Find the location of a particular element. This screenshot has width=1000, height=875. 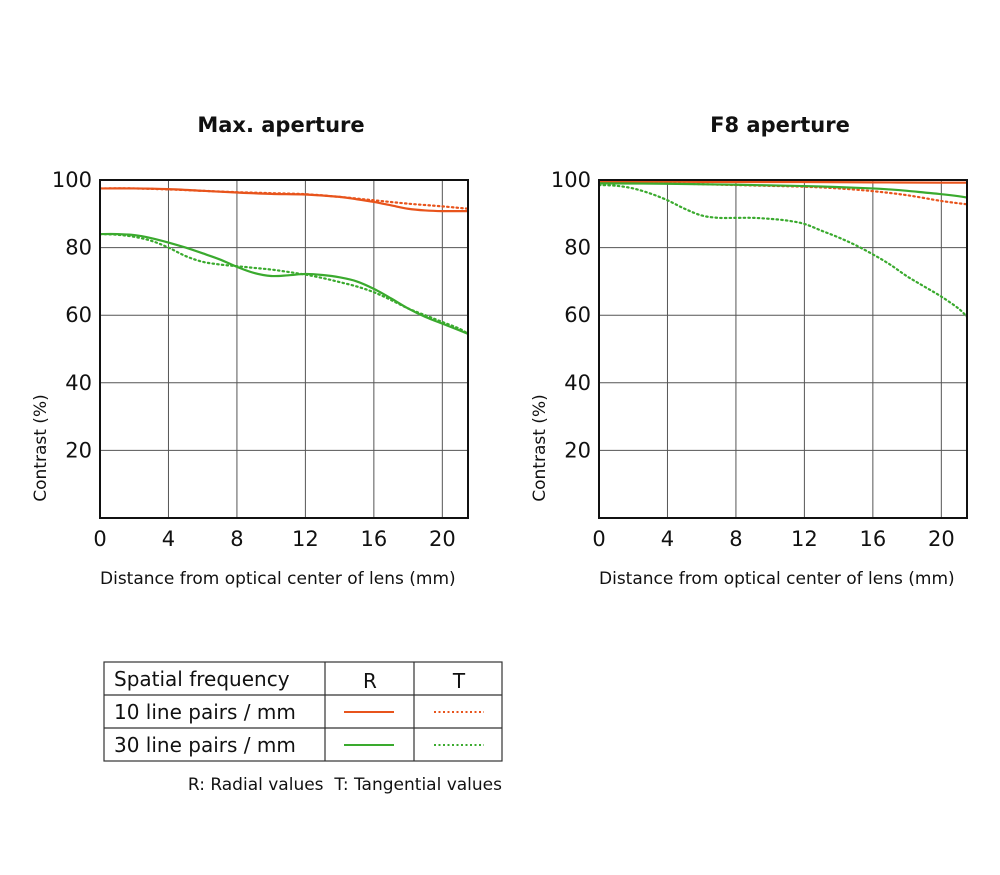

chart-title: Max. aperture is located at coordinates (280, 125).